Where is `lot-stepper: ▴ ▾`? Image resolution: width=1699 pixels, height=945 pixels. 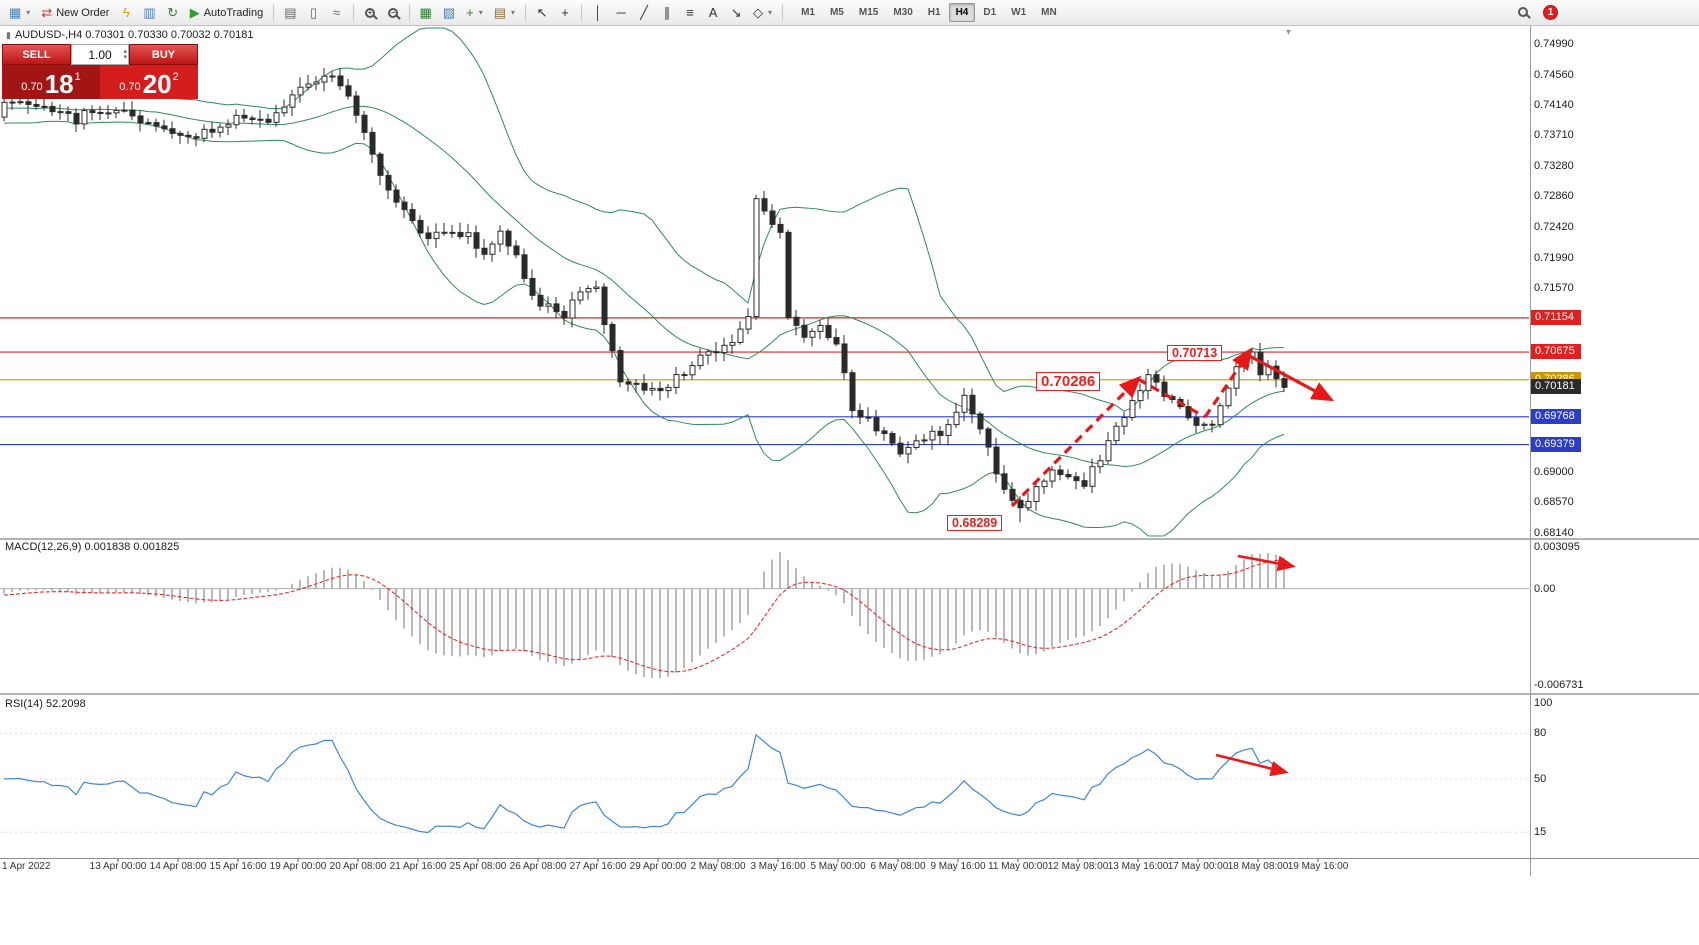 lot-stepper: ▴ ▾ is located at coordinates (125, 54).